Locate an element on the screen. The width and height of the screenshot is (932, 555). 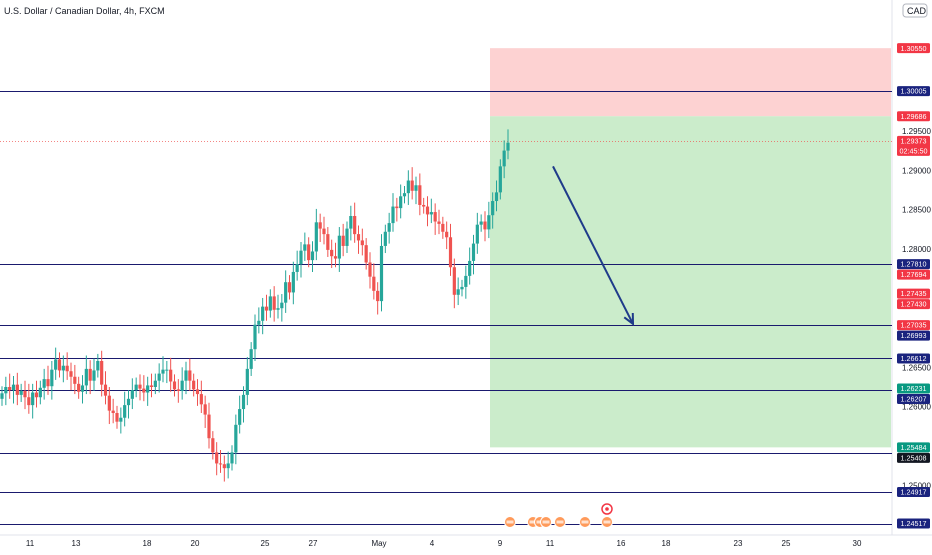
price-badge-label-6: 1.27435 is located at coordinates (914, 293).